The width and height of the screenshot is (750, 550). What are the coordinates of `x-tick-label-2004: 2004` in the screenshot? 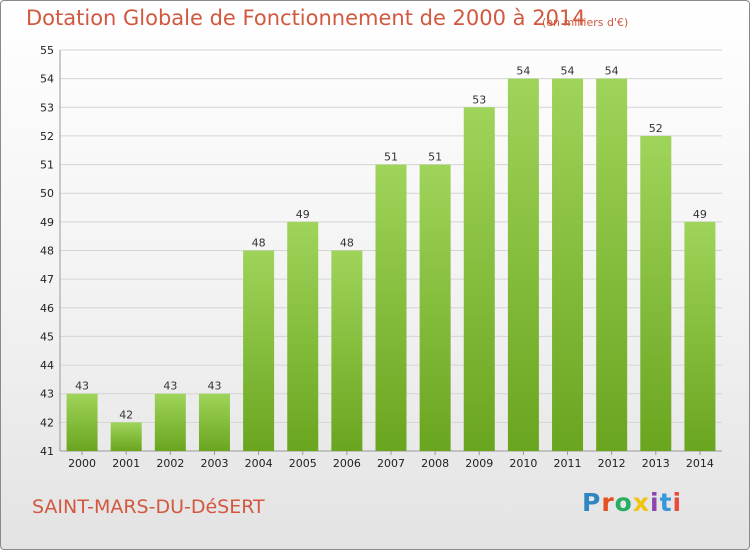 It's located at (259, 463).